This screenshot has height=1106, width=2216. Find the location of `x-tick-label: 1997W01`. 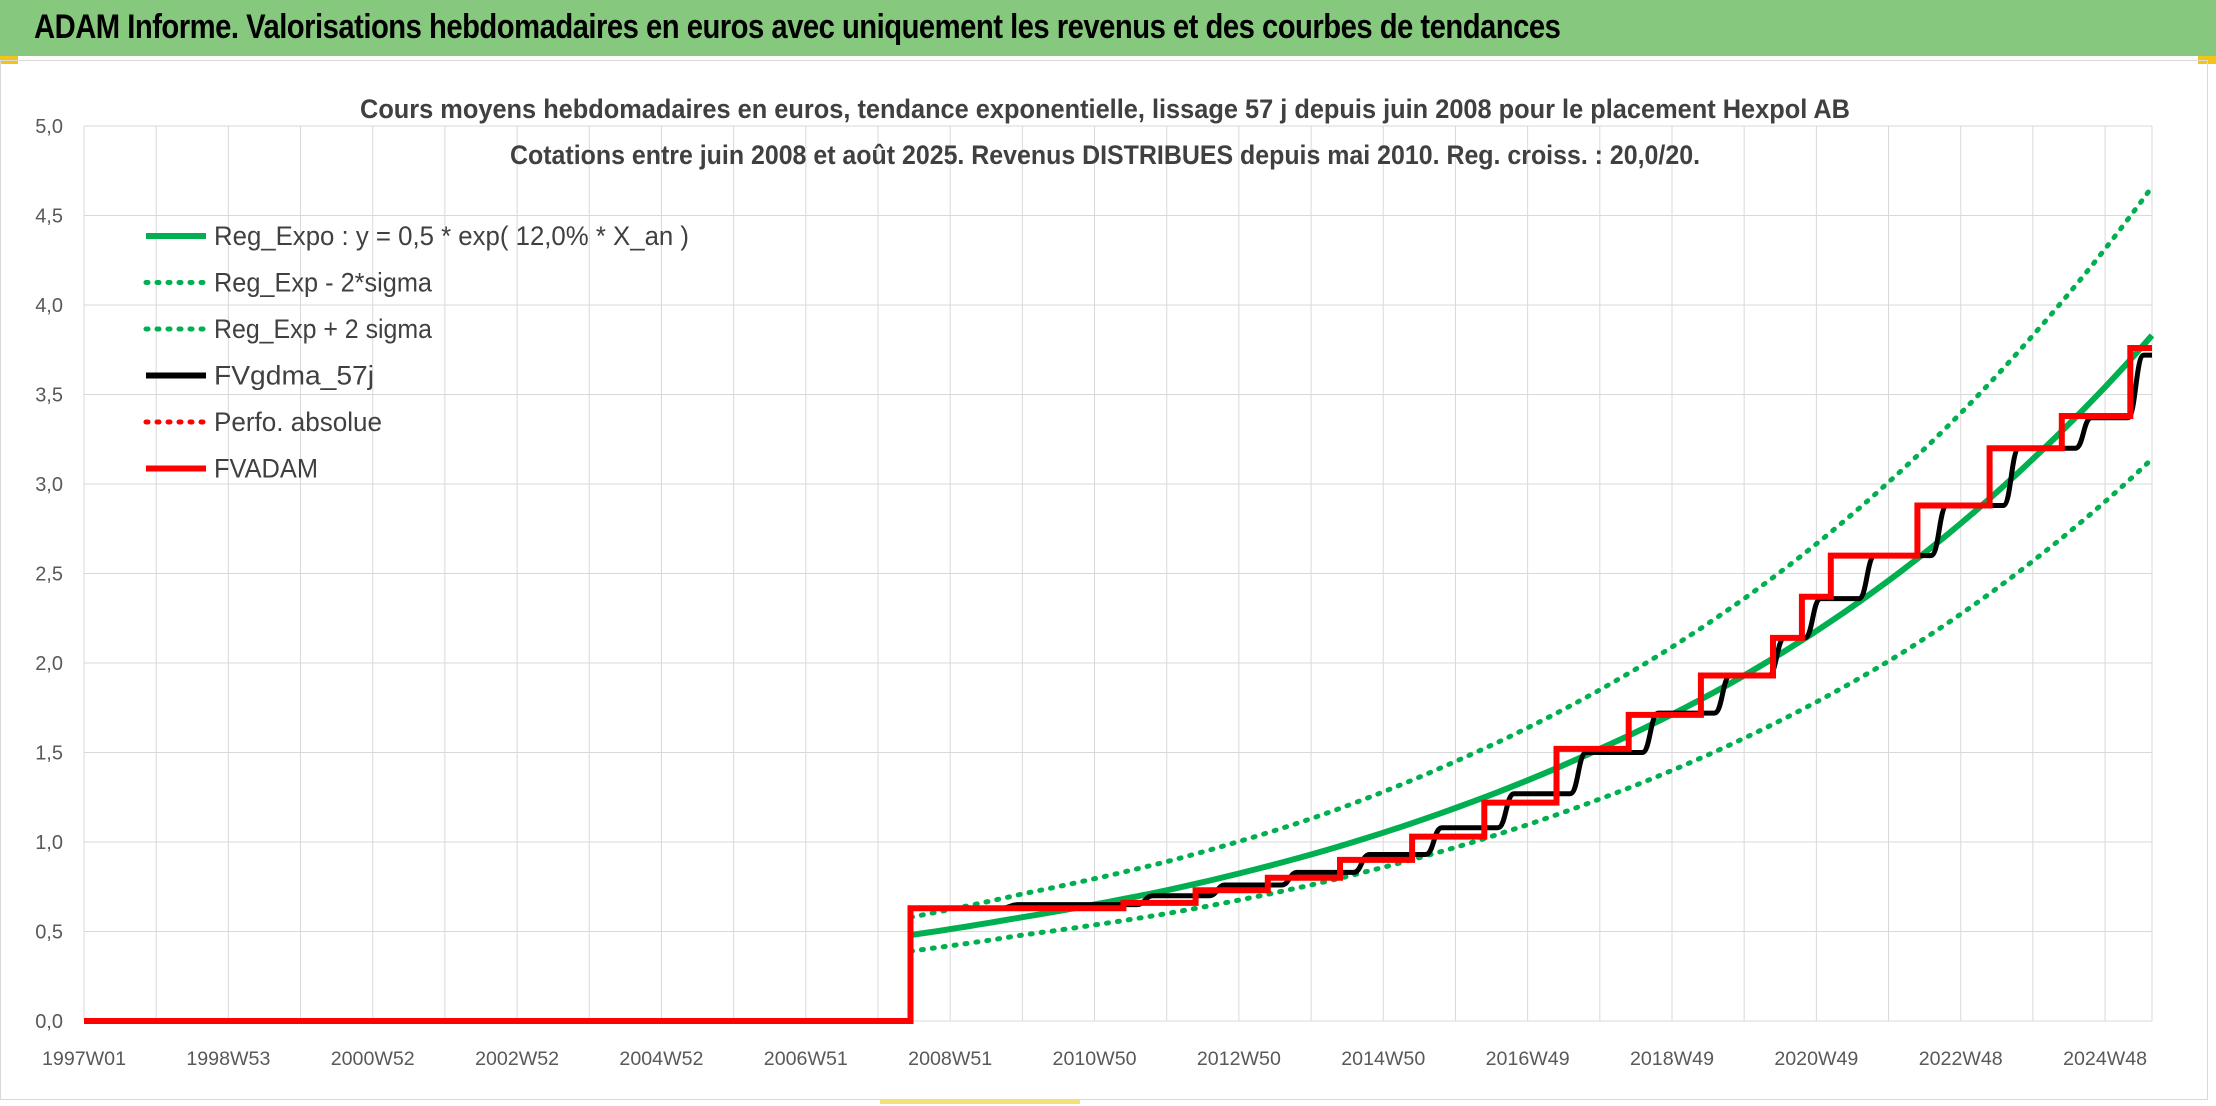

x-tick-label: 1997W01 is located at coordinates (84, 1059).